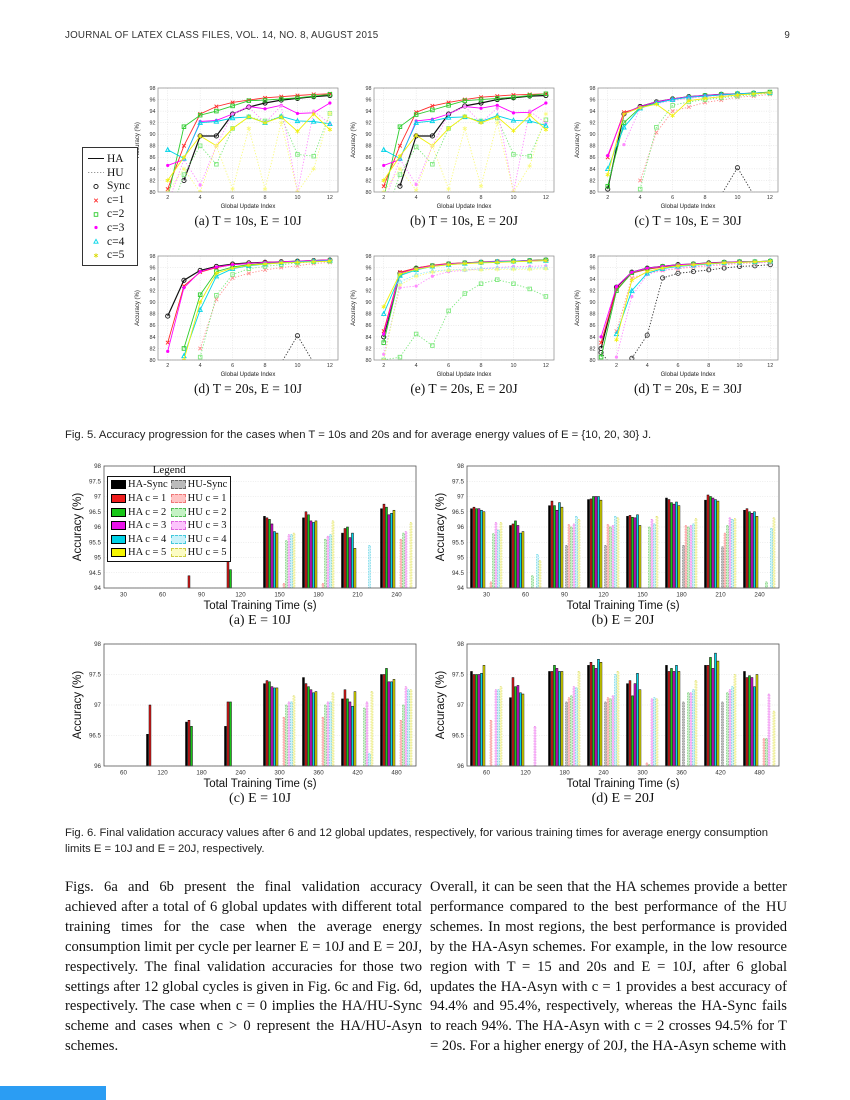 Image resolution: width=850 pixels, height=1100 pixels. Describe the element at coordinates (201, 595) in the screenshot. I see `svg-text: 90` at that location.